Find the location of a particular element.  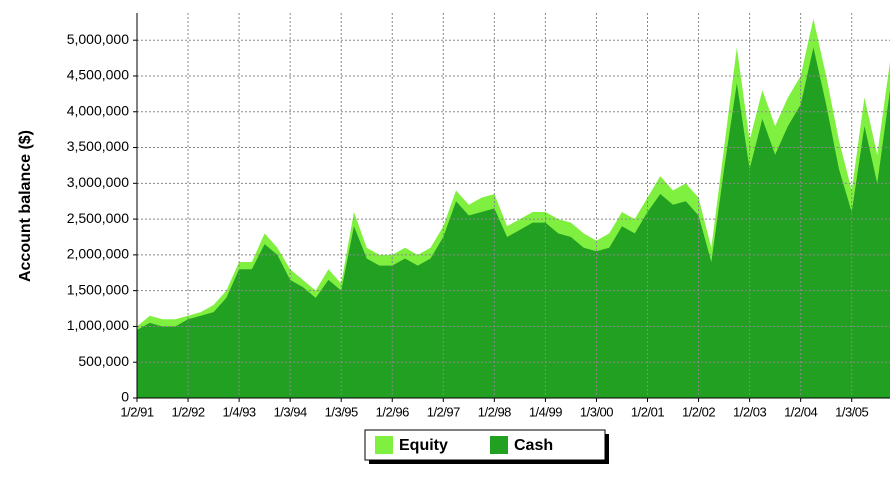

x-tick-label: 1/3/05 is located at coordinates (851, 411).